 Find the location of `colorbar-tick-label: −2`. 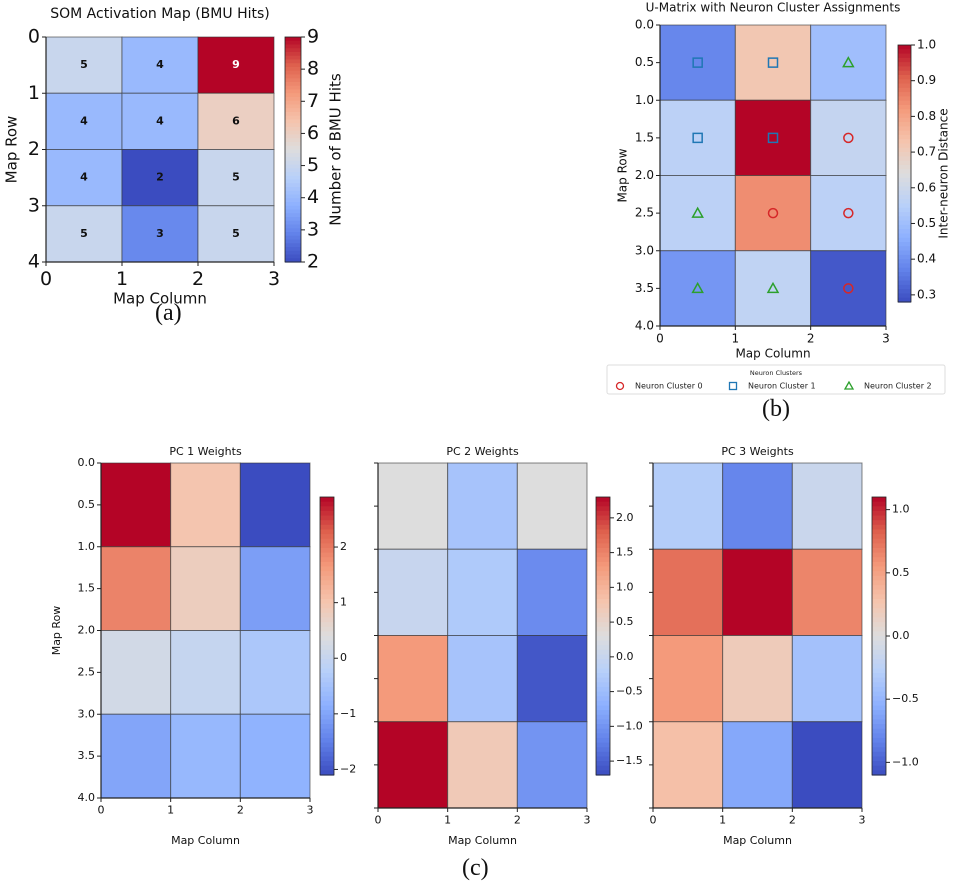

colorbar-tick-label: −2 is located at coordinates (348, 768).